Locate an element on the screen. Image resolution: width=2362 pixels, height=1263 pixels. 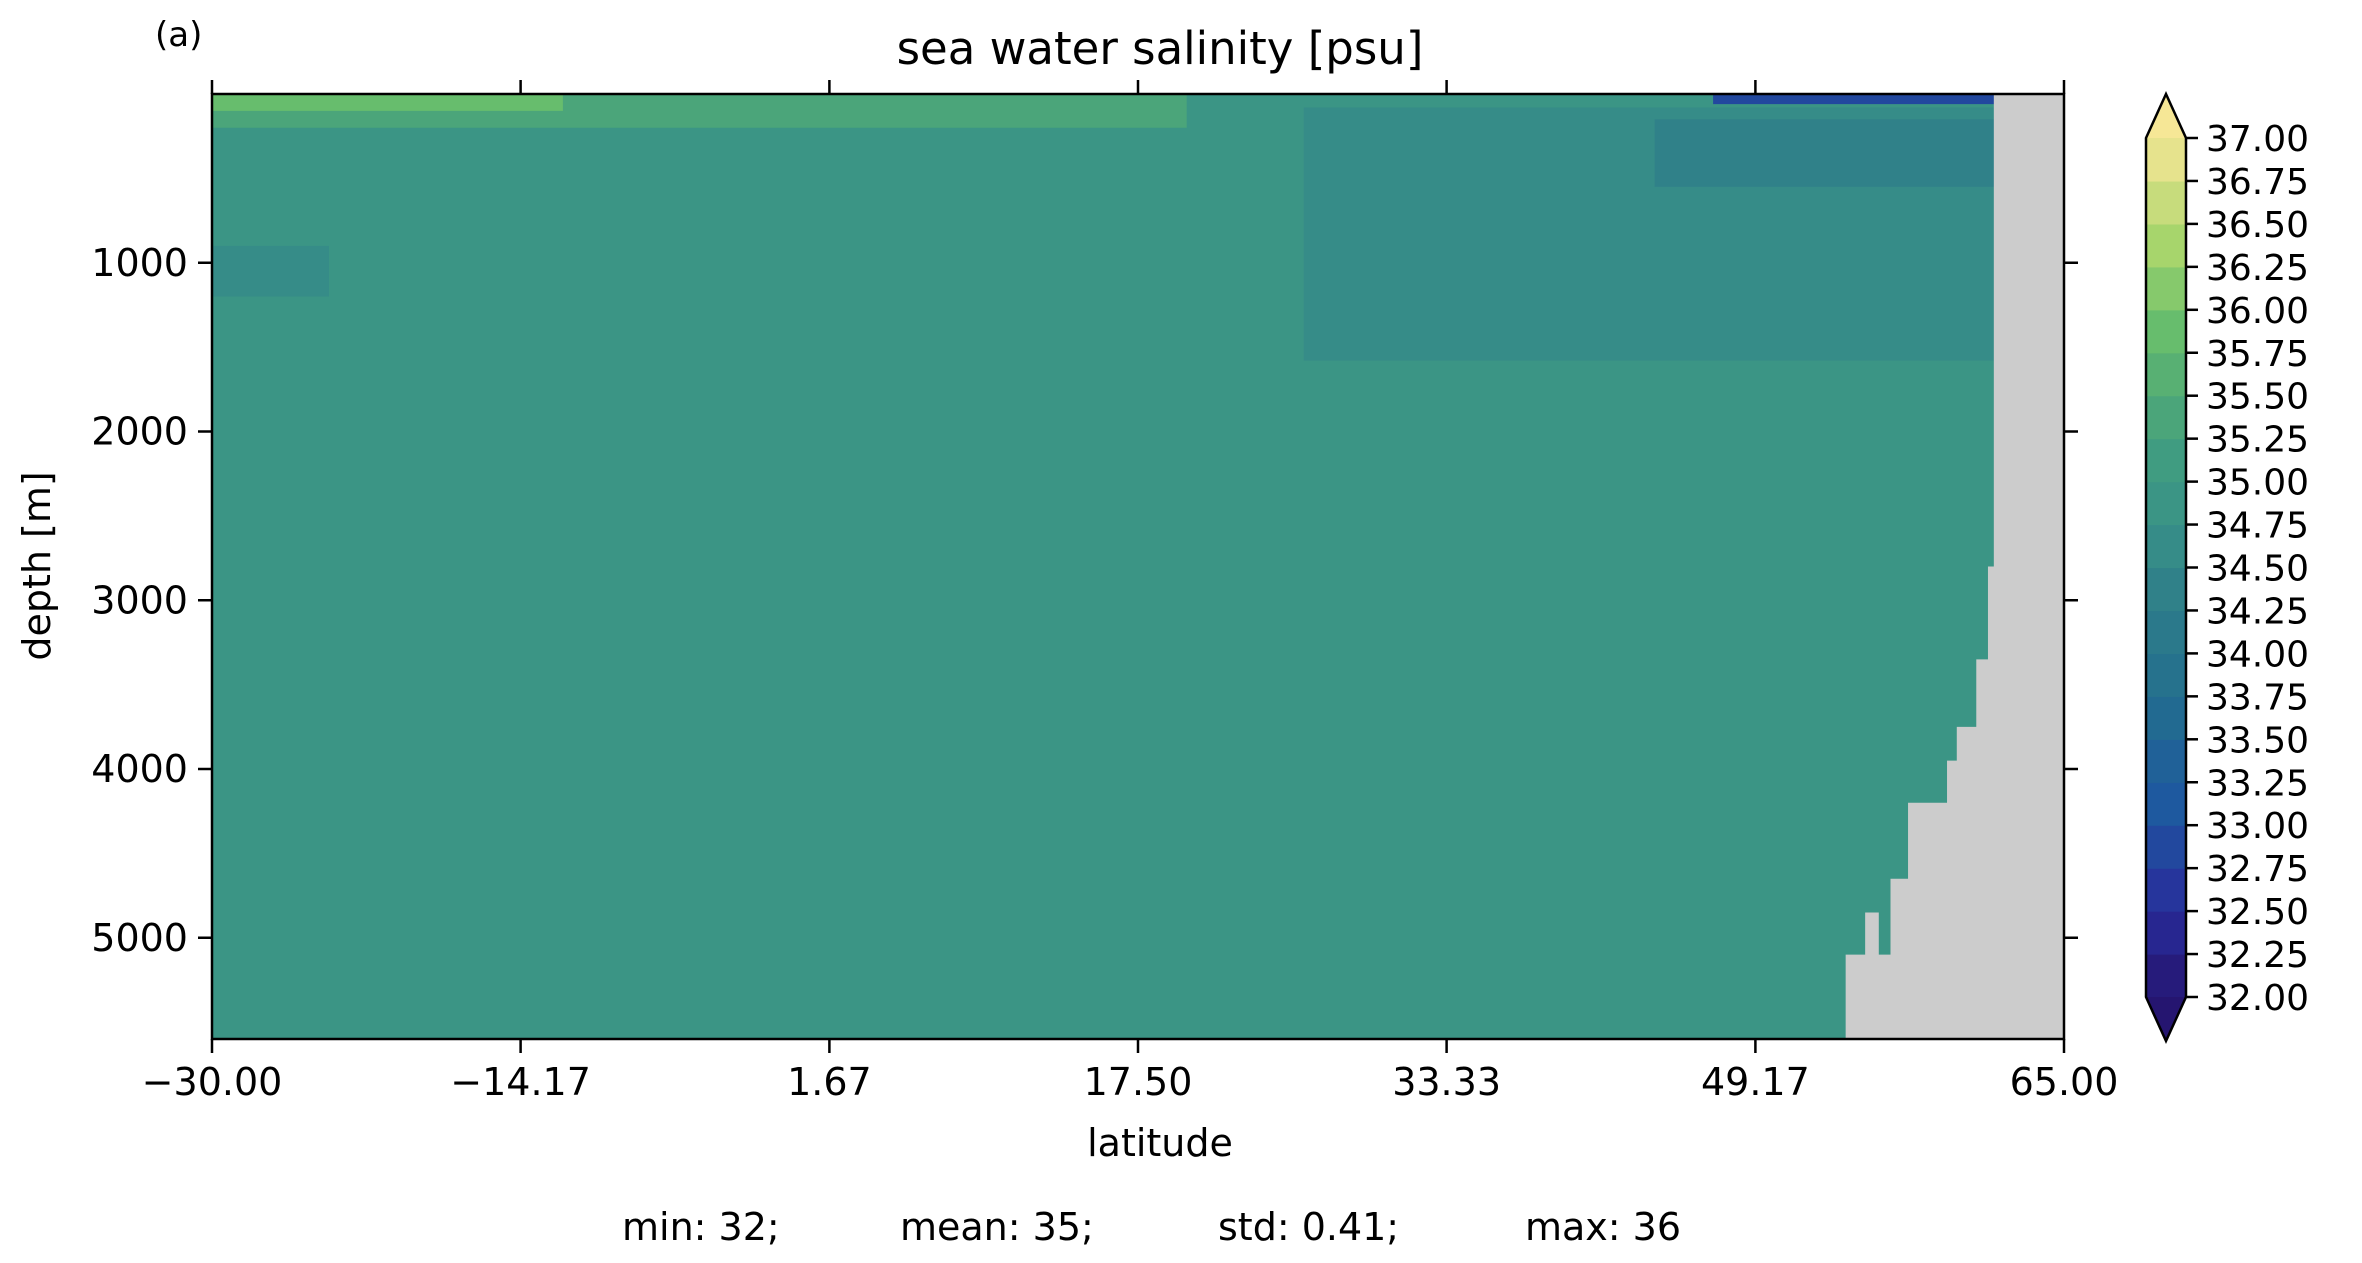
colorbar-tick-label: 35.75 is located at coordinates (2257, 354).